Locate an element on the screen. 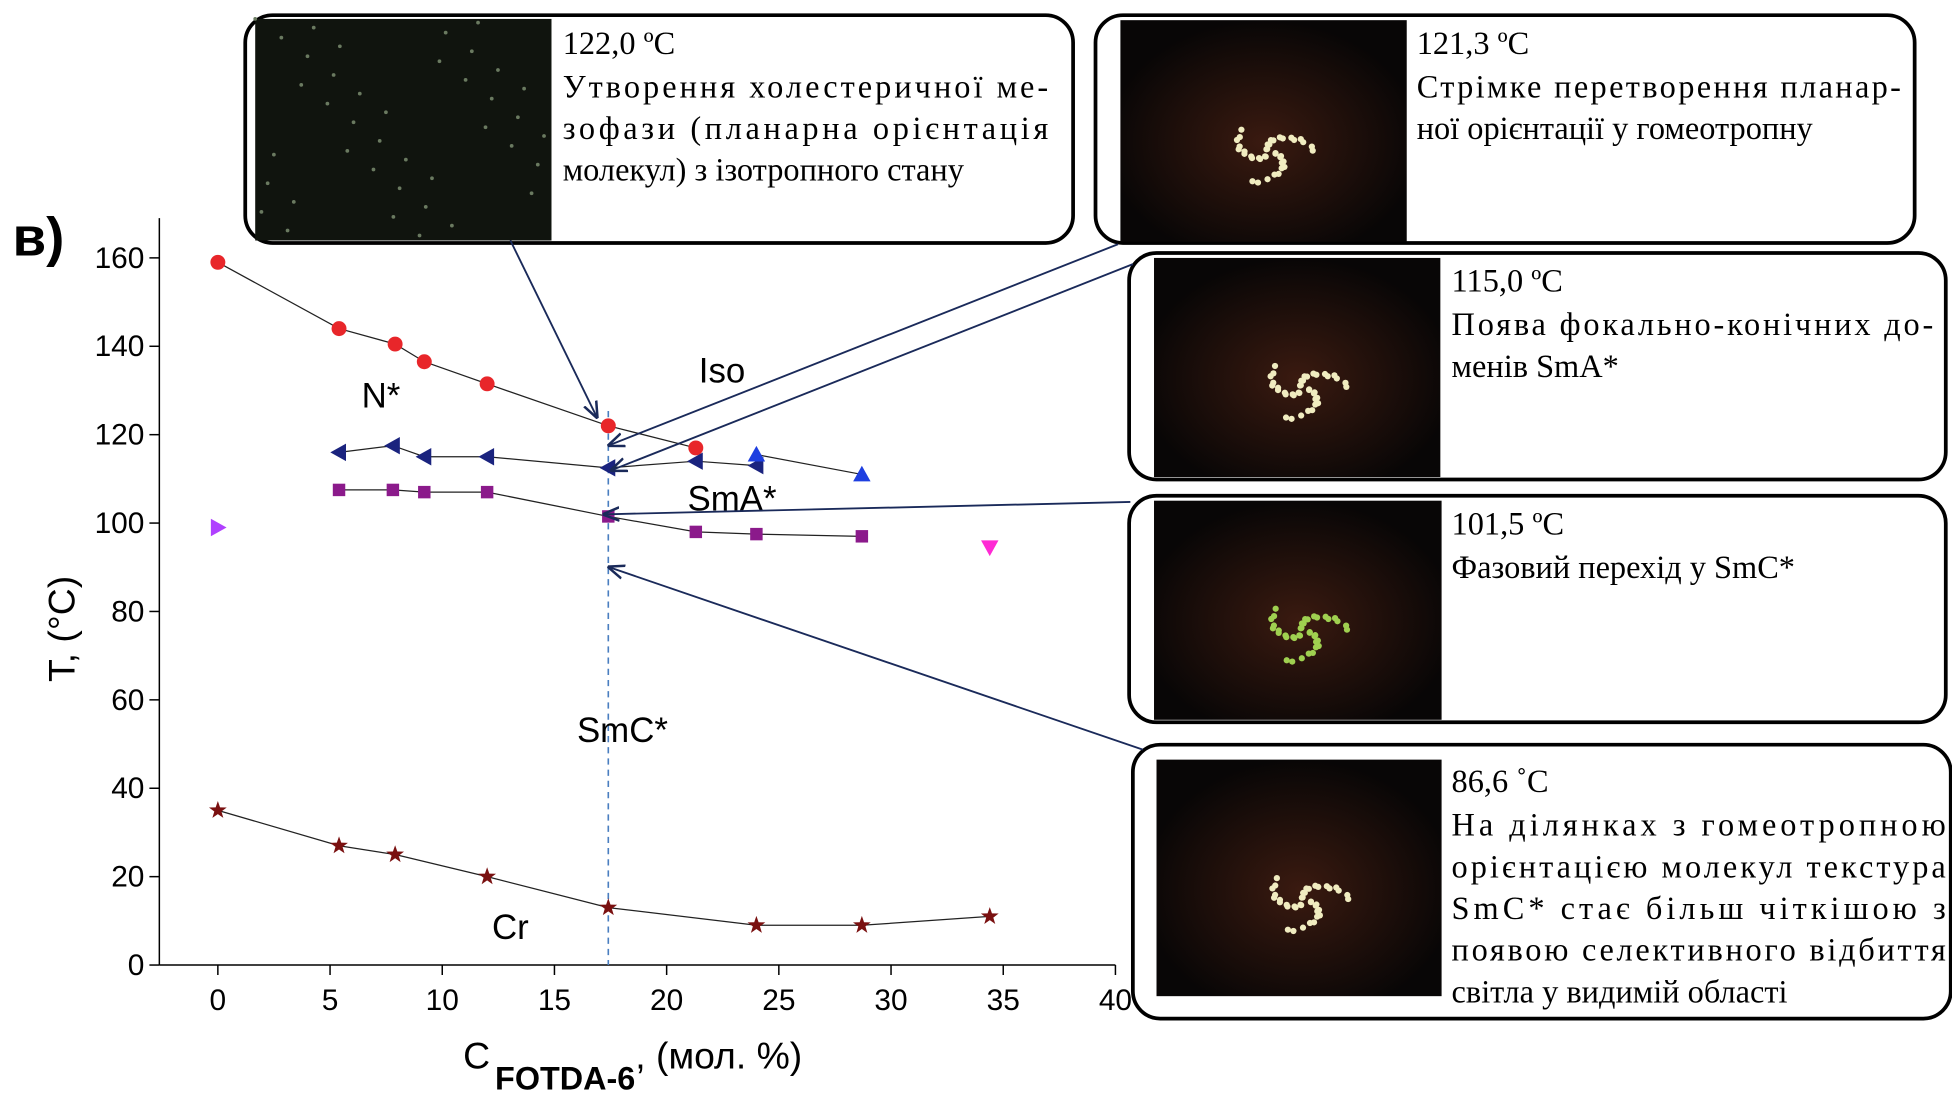 The width and height of the screenshot is (1952, 1096). x-tick-label: 30 is located at coordinates (890, 1000).